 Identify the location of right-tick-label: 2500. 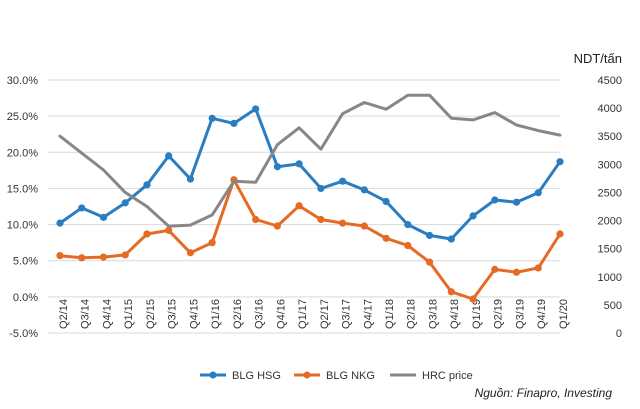
(610, 193).